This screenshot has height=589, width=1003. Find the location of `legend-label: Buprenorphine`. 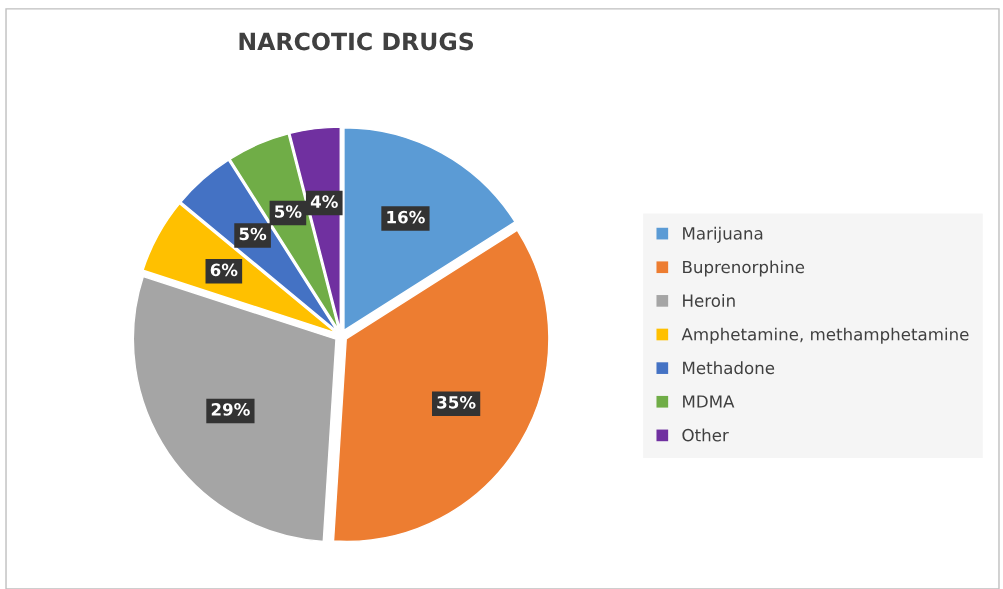

legend-label: Buprenorphine is located at coordinates (744, 268).